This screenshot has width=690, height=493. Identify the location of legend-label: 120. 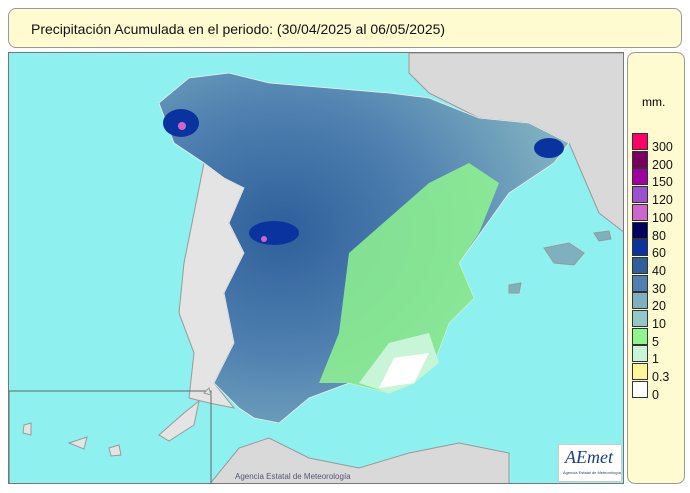
(662, 200).